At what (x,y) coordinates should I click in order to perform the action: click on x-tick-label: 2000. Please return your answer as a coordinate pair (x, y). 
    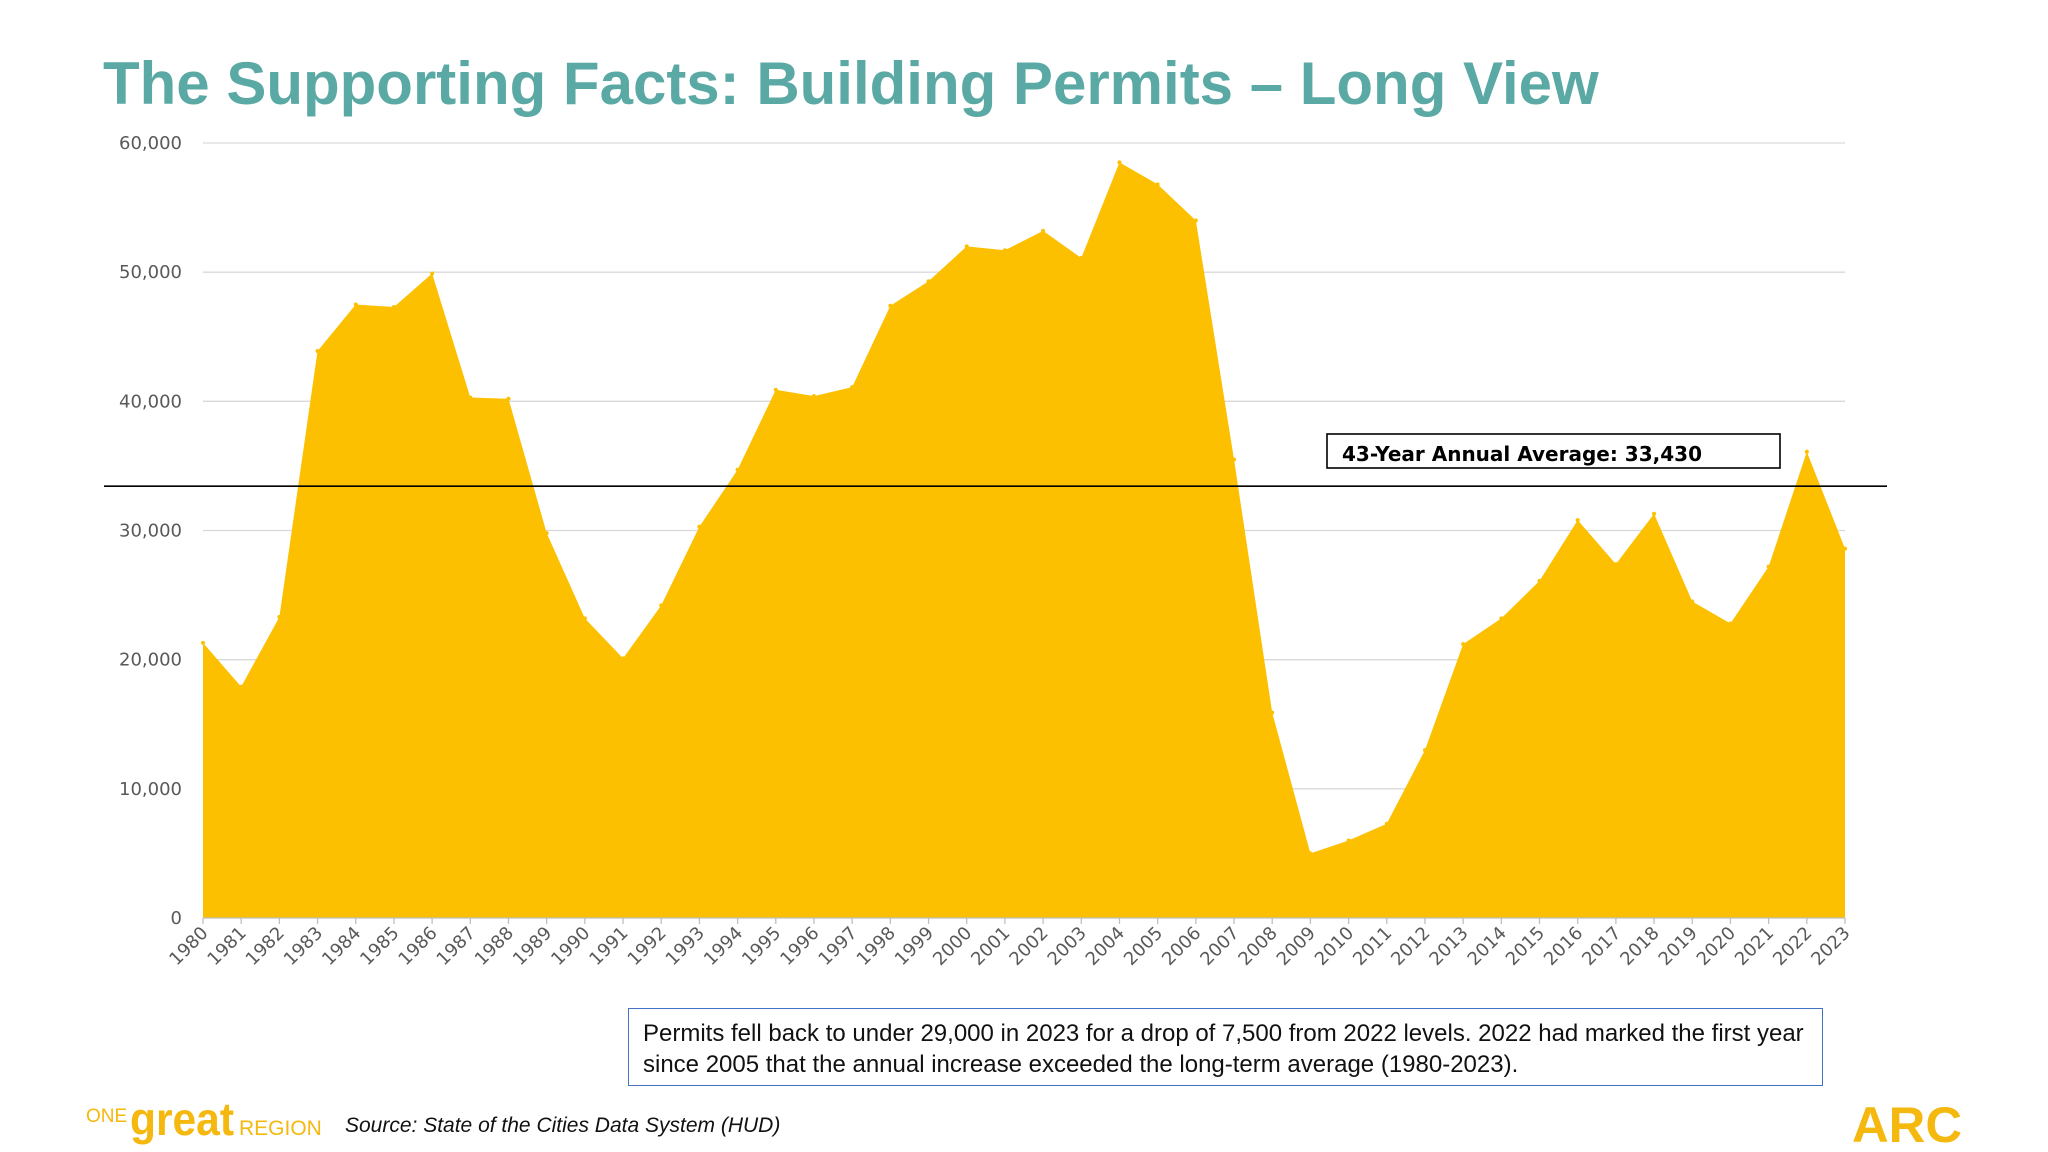
    Looking at the image, I should click on (952, 946).